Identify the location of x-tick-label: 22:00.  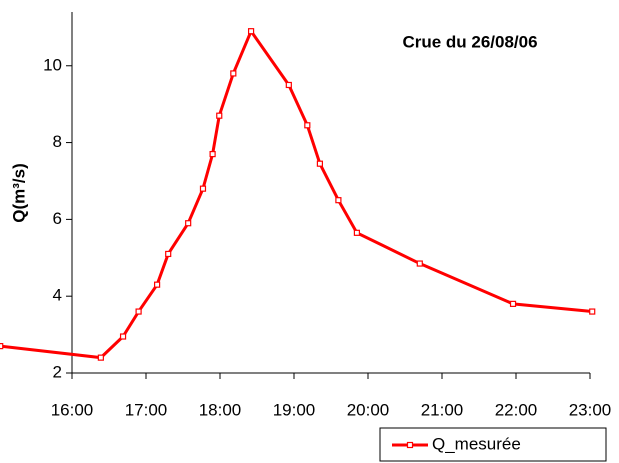
(516, 409).